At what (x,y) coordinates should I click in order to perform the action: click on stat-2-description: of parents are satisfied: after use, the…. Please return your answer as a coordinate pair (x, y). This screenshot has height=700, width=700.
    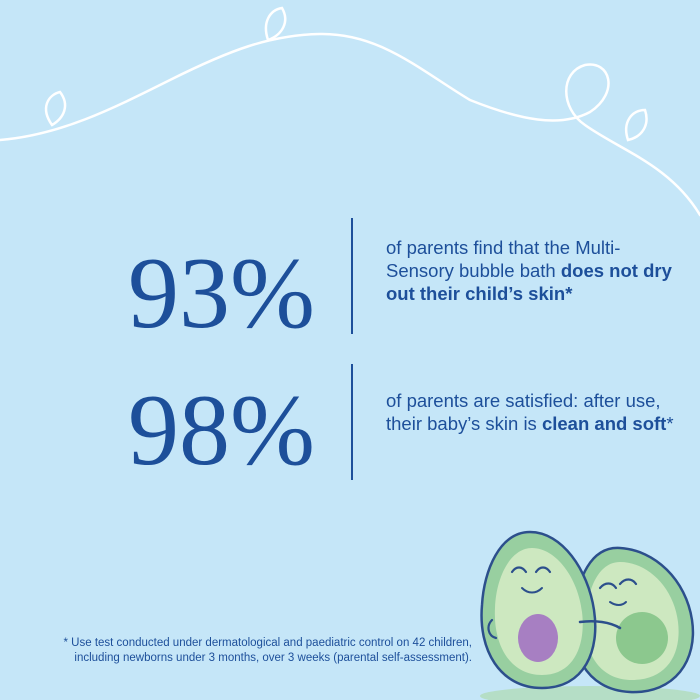
    Looking at the image, I should click on (536, 412).